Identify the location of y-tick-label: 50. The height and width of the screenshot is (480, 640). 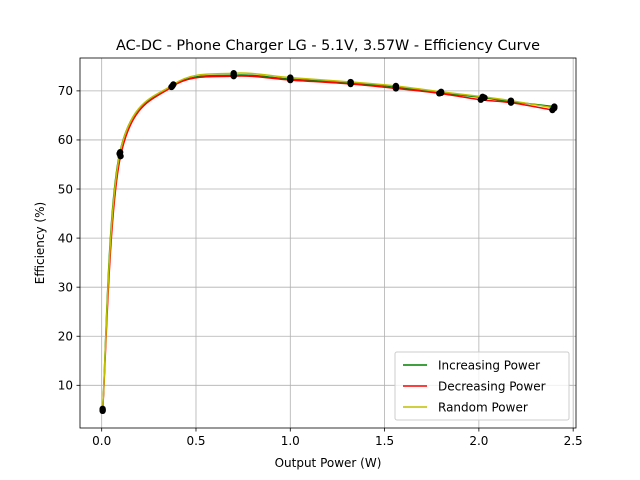
(65, 189).